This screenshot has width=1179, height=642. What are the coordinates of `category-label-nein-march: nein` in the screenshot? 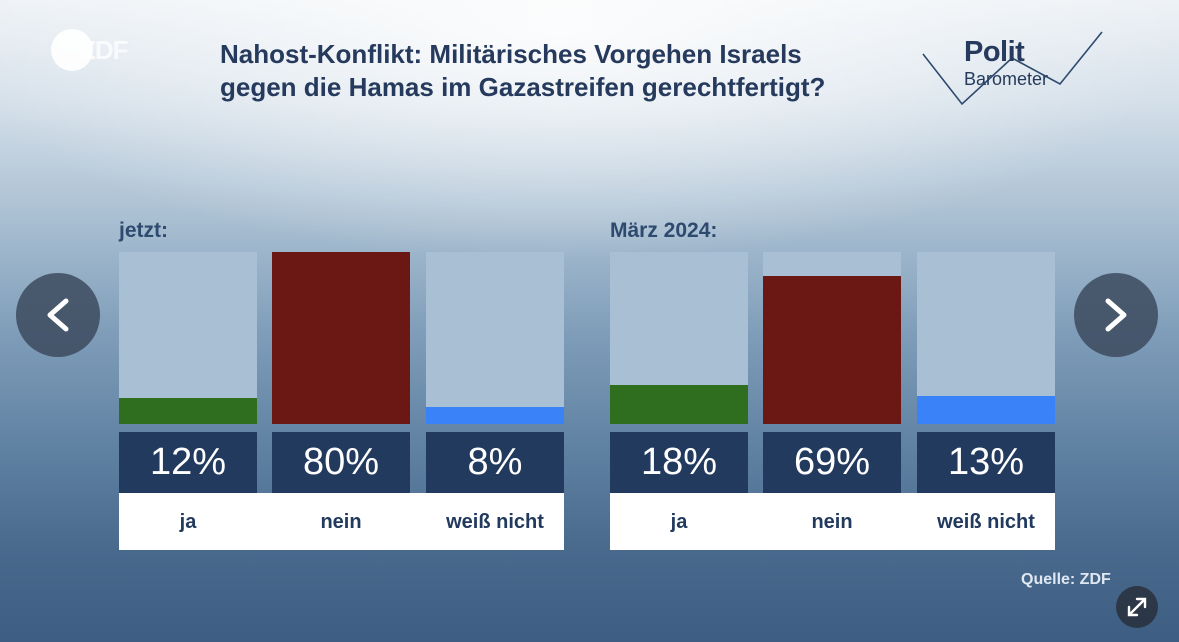 It's located at (832, 522).